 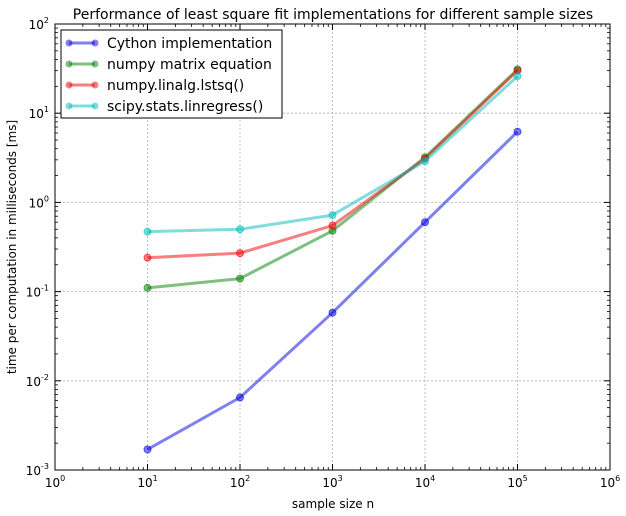 What do you see at coordinates (155, 478) in the screenshot?
I see `x-tick-exponent: 1` at bounding box center [155, 478].